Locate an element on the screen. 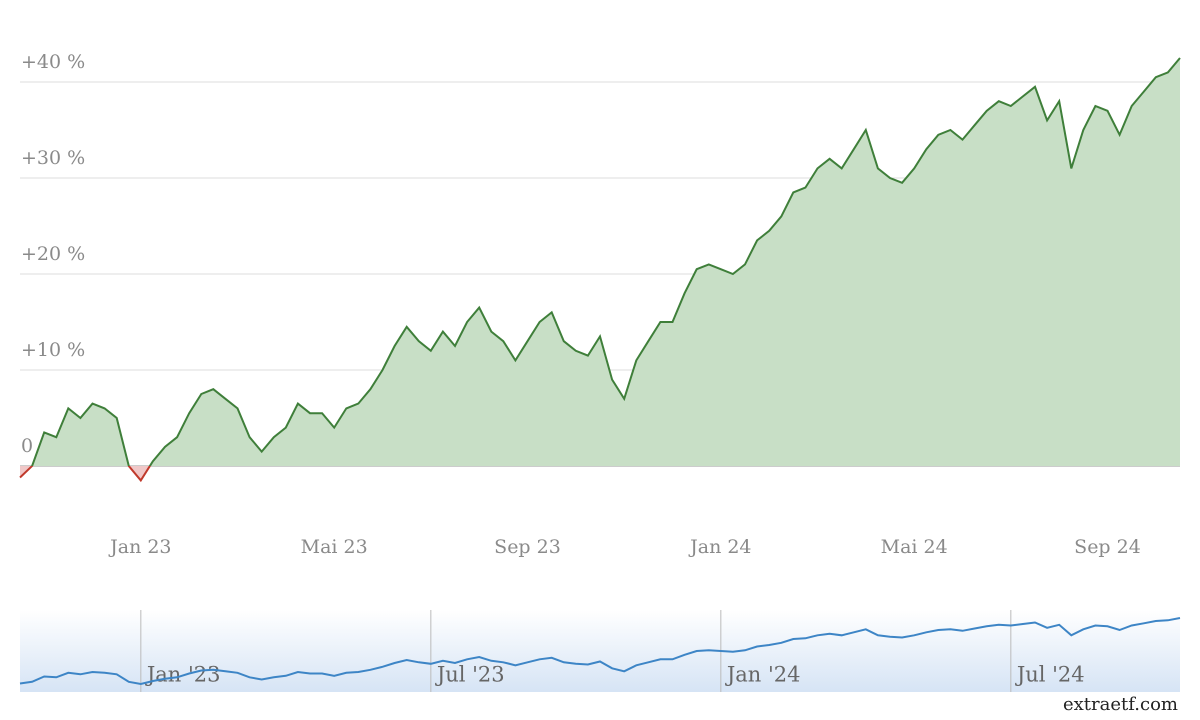  navigator-label: Jul '24 is located at coordinates (1050, 675).